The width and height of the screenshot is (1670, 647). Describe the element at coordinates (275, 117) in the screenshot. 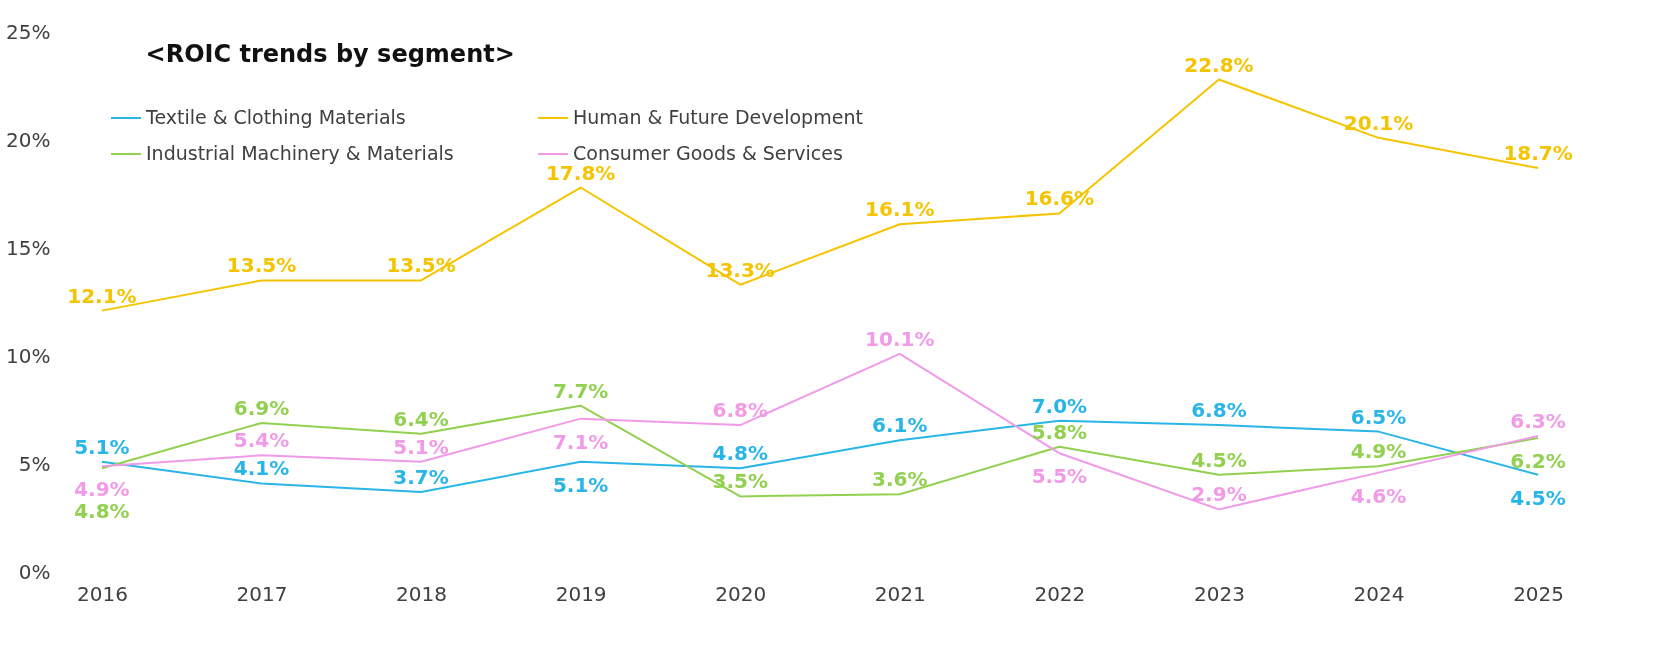

I see `legend-label: Textile & Clothing Materials` at that location.